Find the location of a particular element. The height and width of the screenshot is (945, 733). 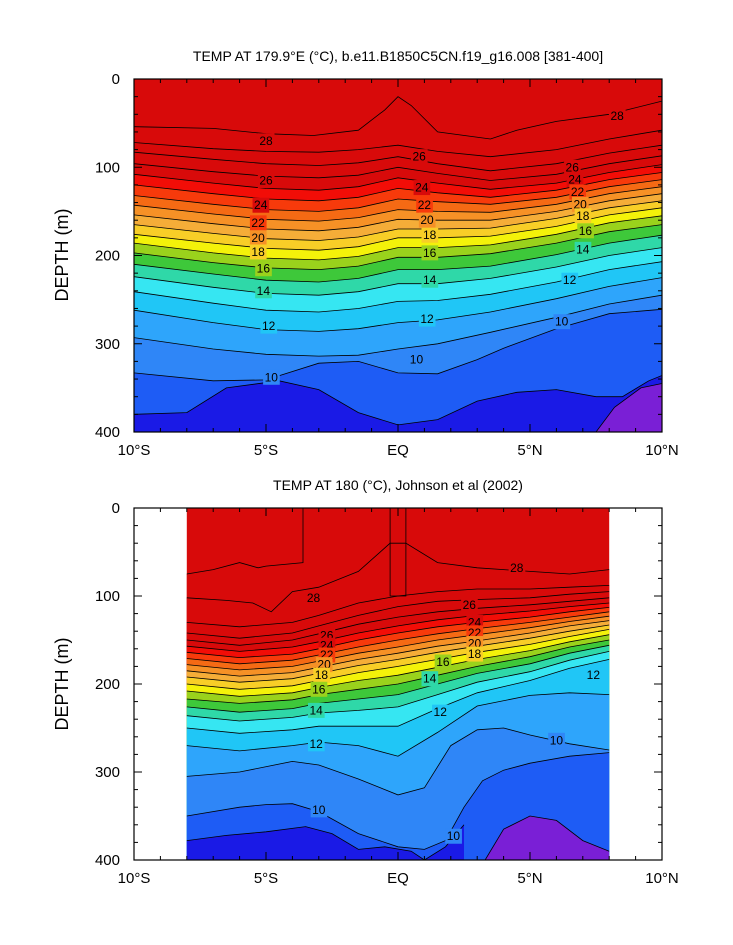

bottom-x-tick-label: 10°N is located at coordinates (662, 878).